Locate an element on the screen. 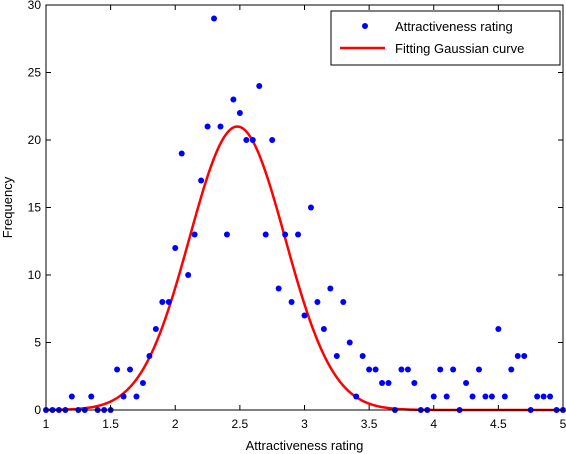  x-tick-label: 1 is located at coordinates (46, 424).